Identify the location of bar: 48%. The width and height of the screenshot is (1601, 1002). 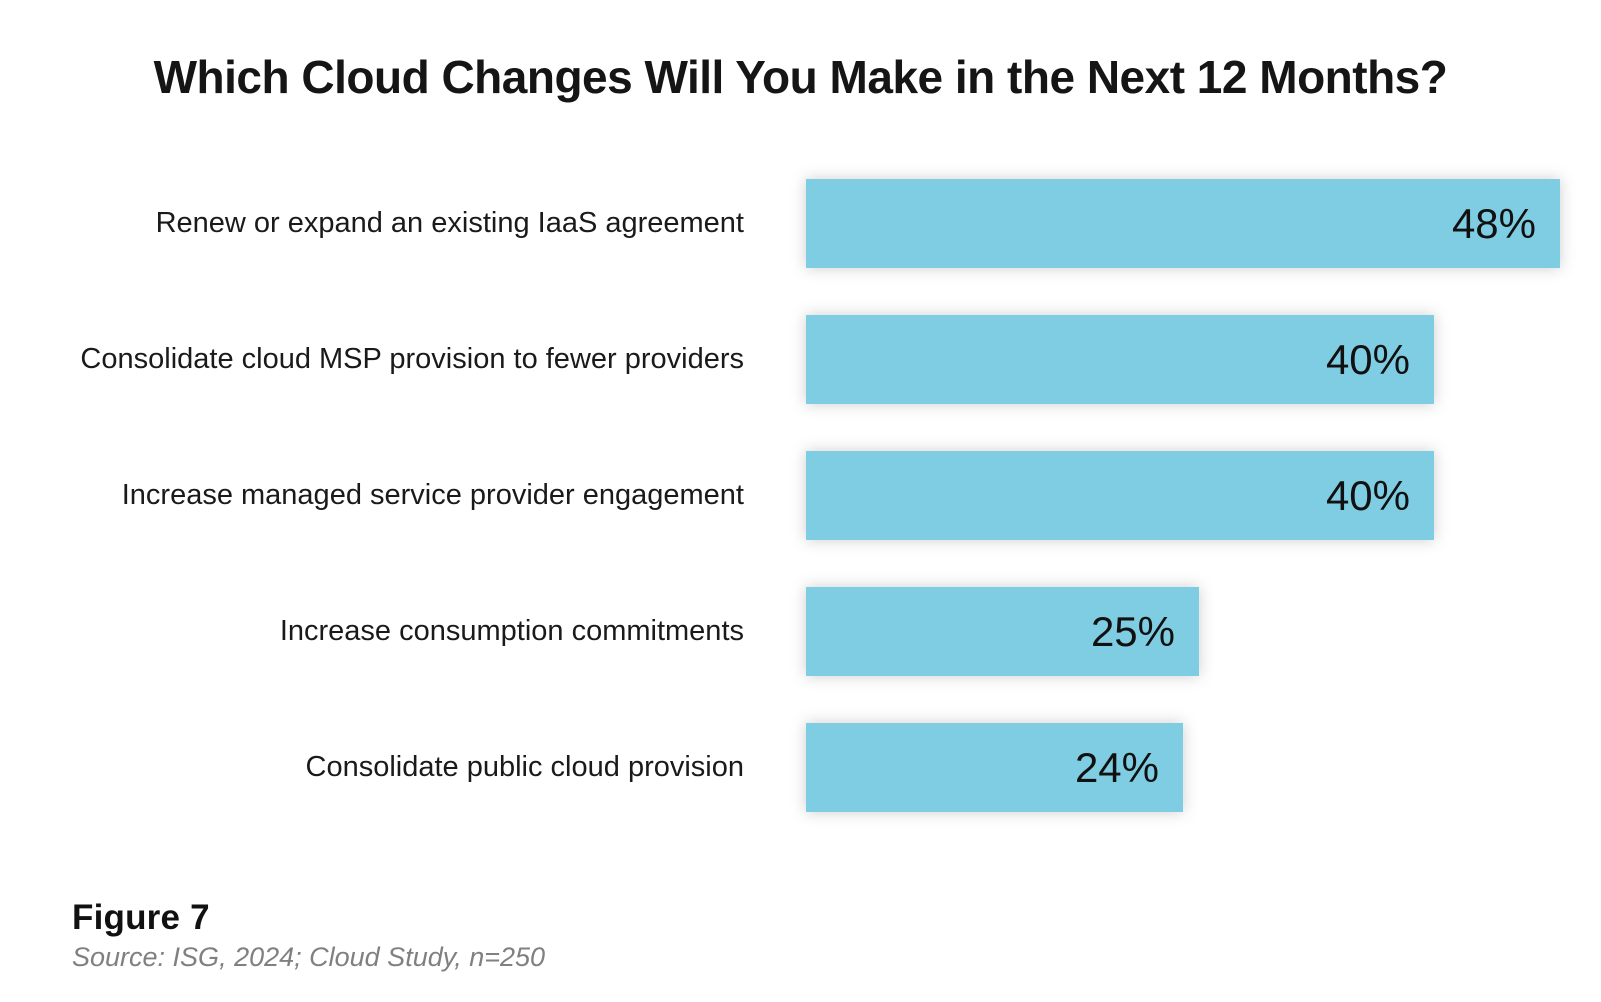
(1183, 223).